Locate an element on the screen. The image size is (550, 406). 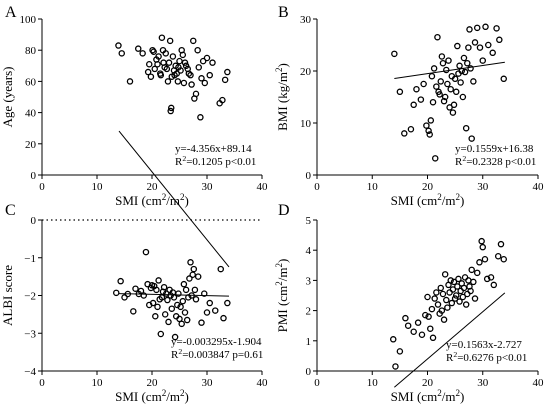
y-tick-label: −4 is located at coordinates (30, 372).